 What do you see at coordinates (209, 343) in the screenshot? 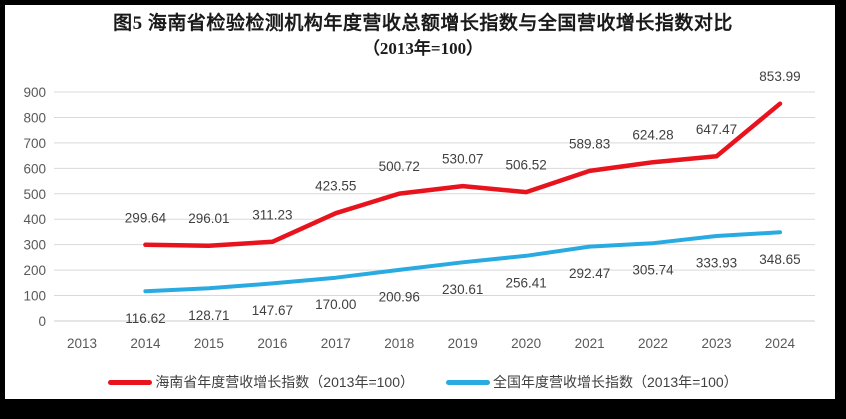
I see `x-tick-label: 2015` at bounding box center [209, 343].